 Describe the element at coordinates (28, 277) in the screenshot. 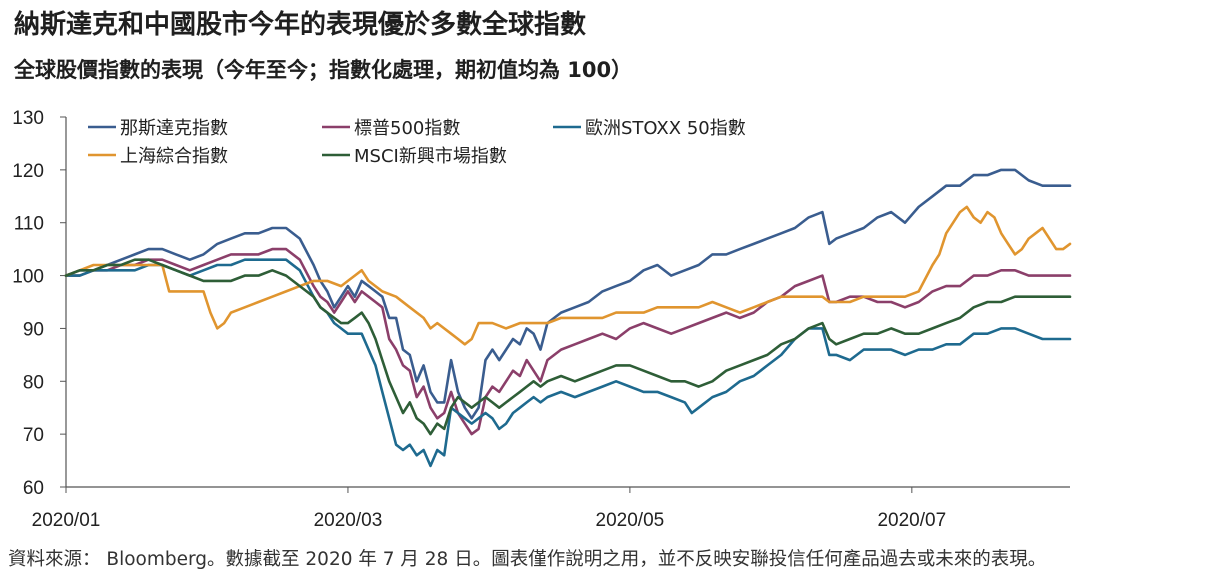

I see `y-tick-label: 100` at that location.